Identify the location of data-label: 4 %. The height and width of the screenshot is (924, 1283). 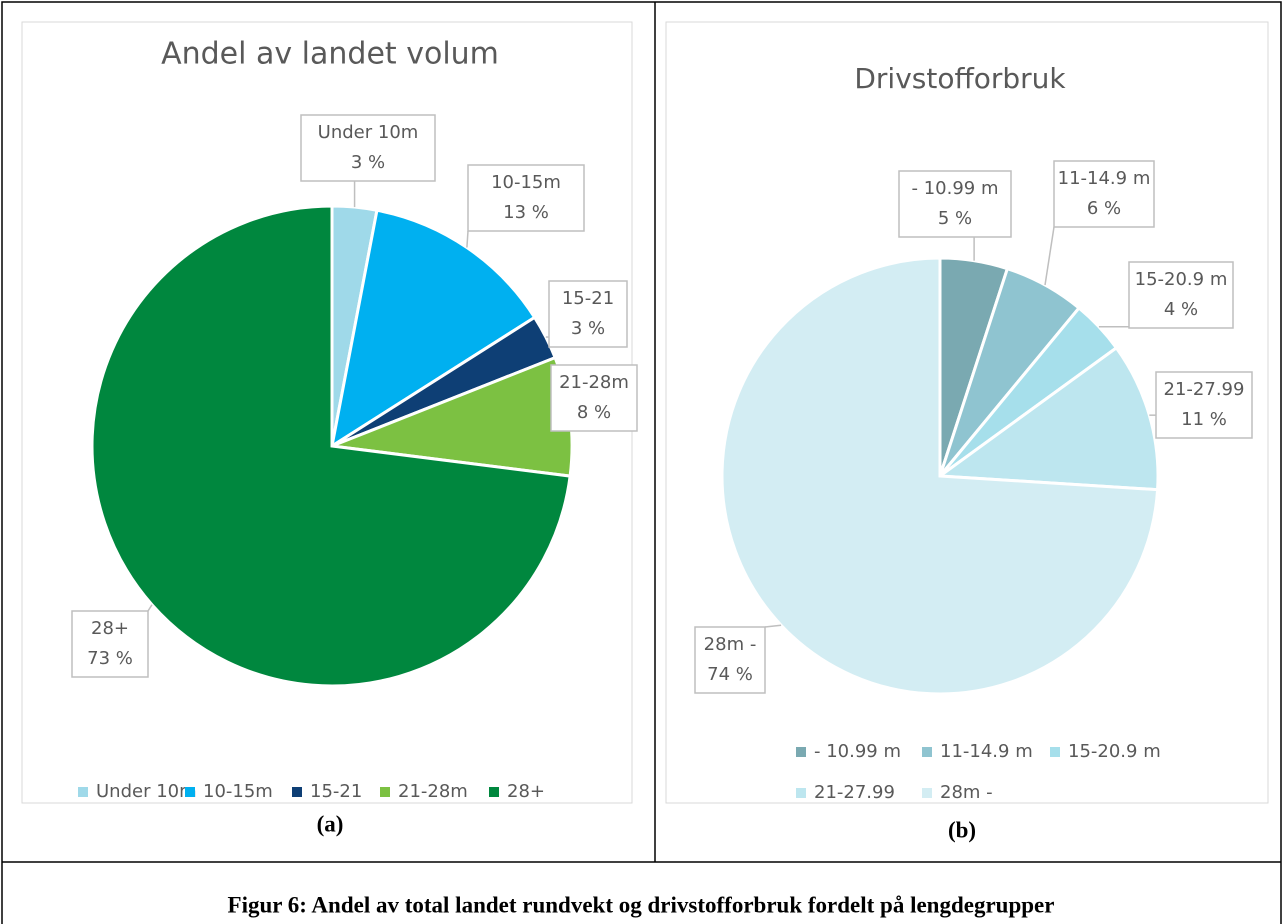
(1181, 309).